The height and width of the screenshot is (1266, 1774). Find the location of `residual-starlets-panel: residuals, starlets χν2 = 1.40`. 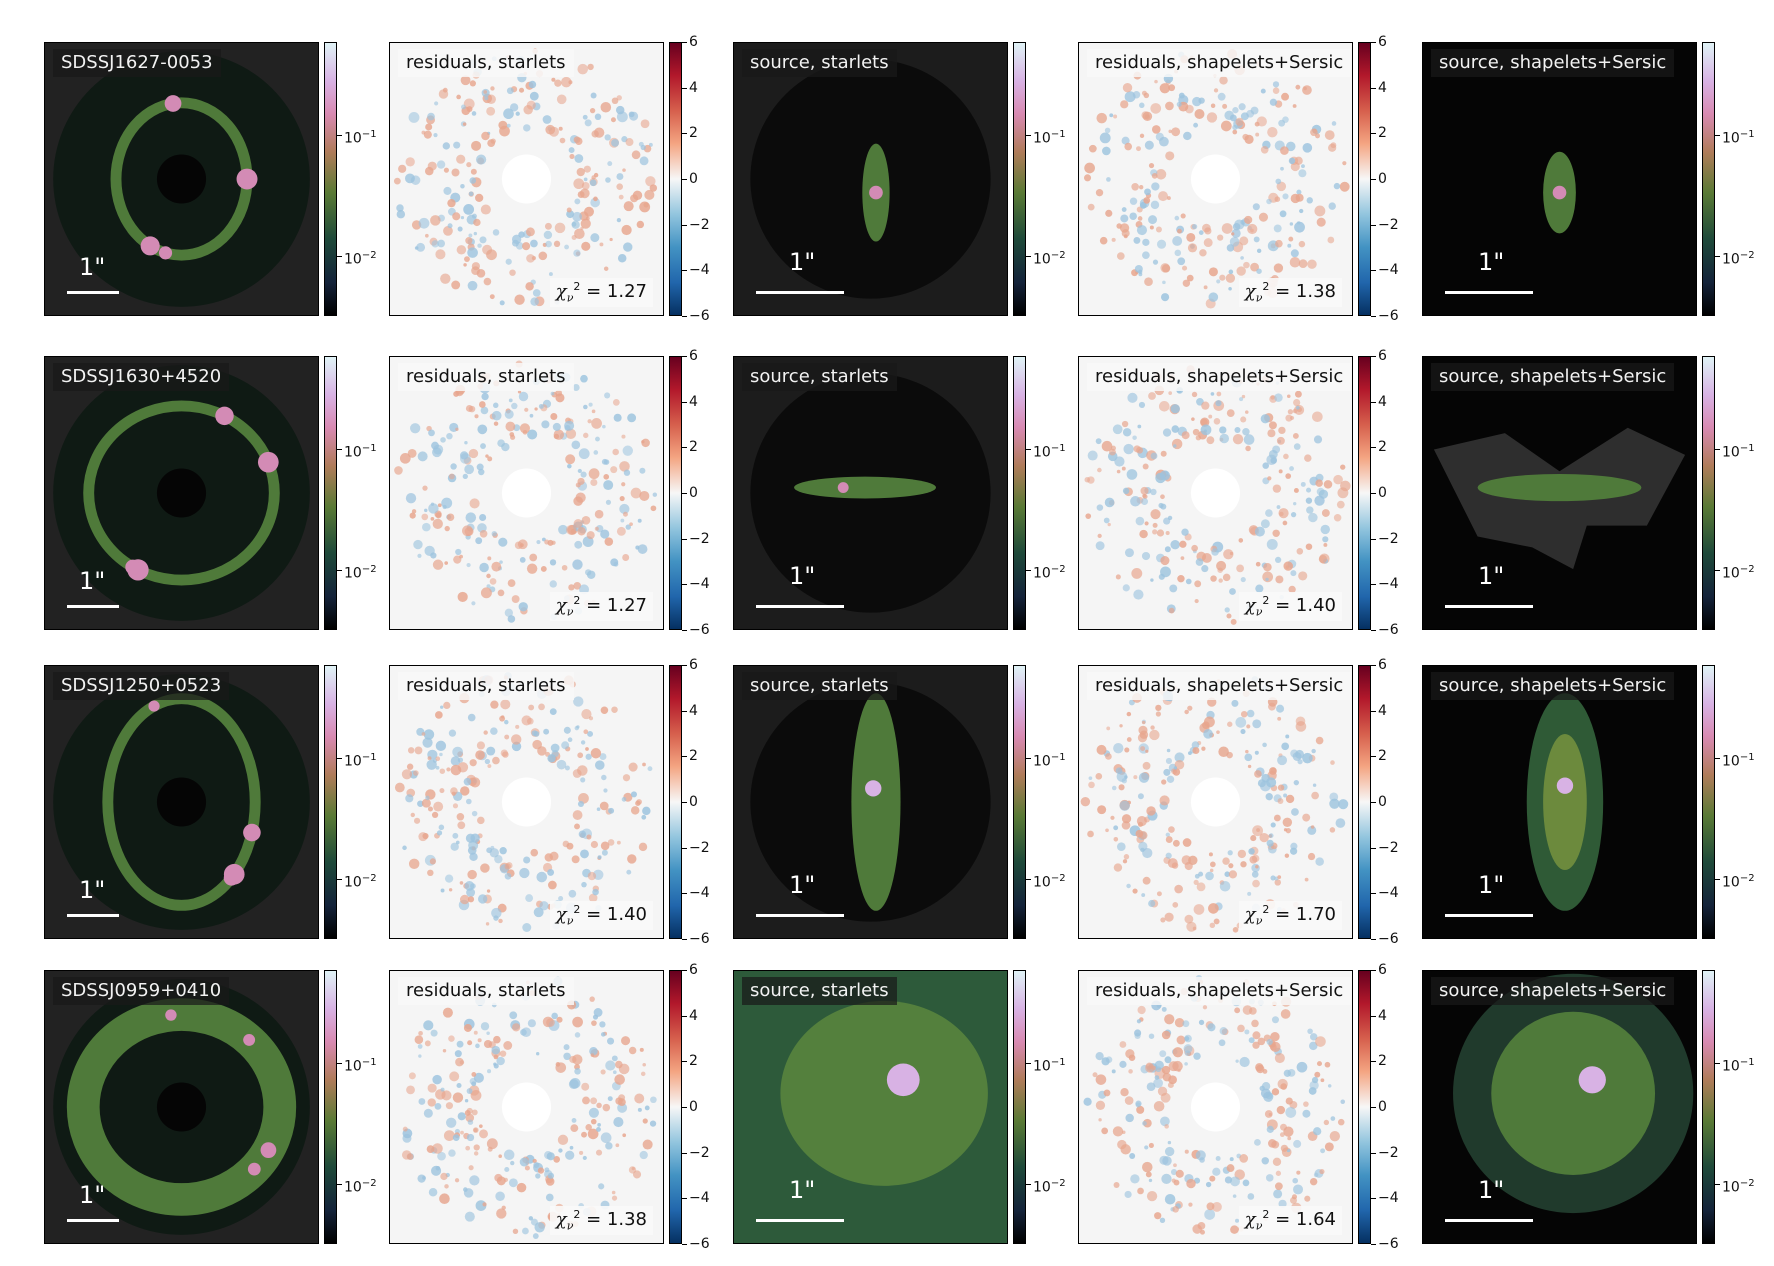

residual-starlets-panel: residuals, starlets χν2 = 1.40 is located at coordinates (526, 802).